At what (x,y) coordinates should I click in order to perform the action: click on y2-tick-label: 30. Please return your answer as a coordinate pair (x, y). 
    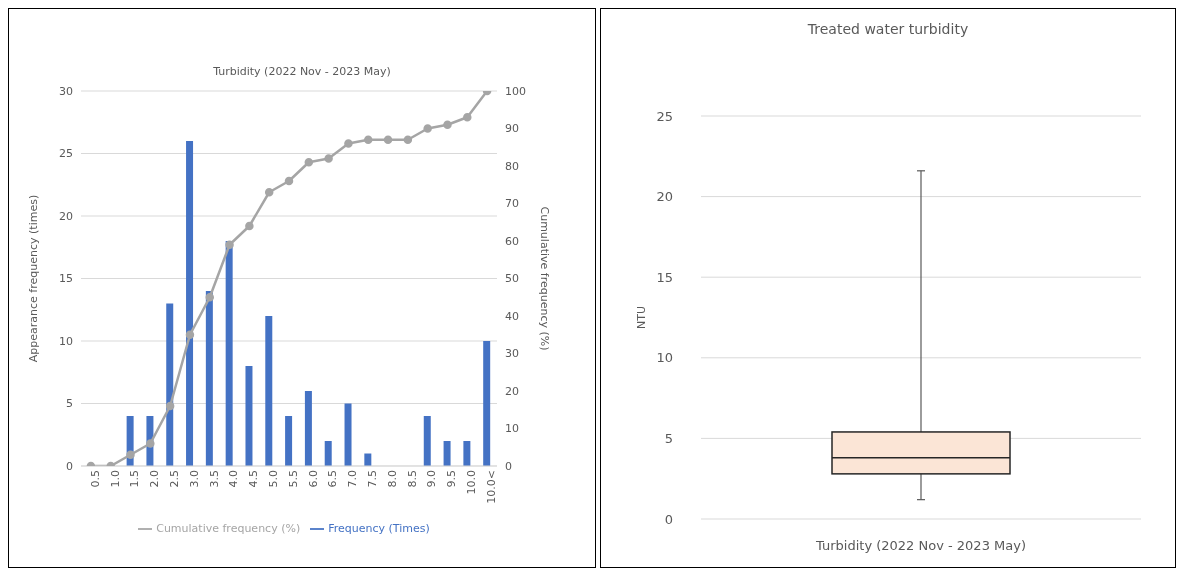
    Looking at the image, I should click on (512, 354).